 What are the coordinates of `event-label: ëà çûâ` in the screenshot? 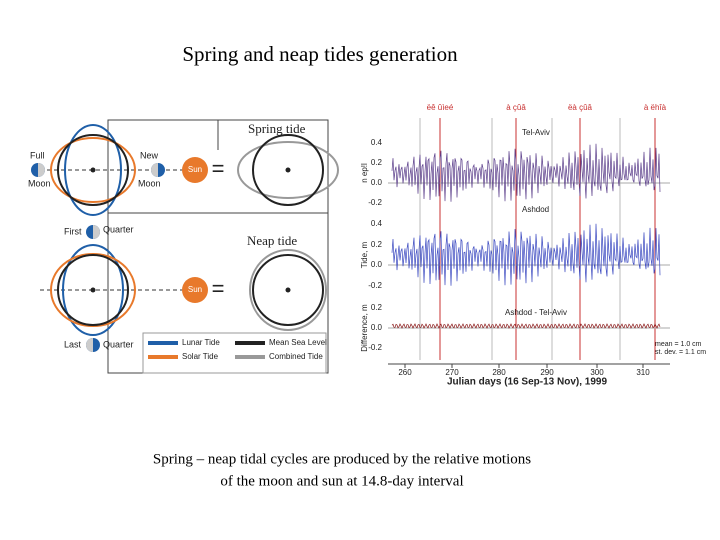 It's located at (580, 107).